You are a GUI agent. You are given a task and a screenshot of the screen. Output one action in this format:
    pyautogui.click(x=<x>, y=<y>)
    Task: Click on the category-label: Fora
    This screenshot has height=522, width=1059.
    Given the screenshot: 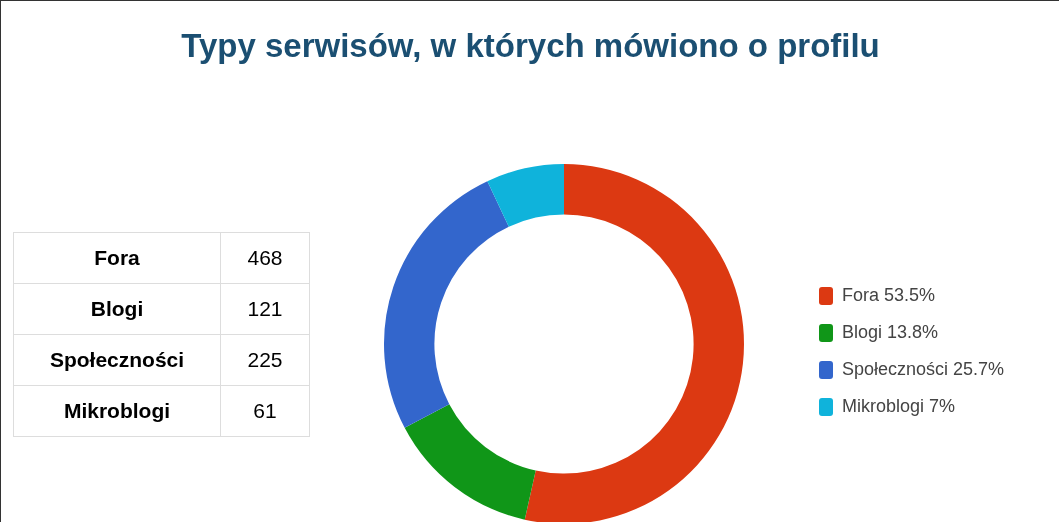 What is the action you would take?
    pyautogui.click(x=117, y=258)
    